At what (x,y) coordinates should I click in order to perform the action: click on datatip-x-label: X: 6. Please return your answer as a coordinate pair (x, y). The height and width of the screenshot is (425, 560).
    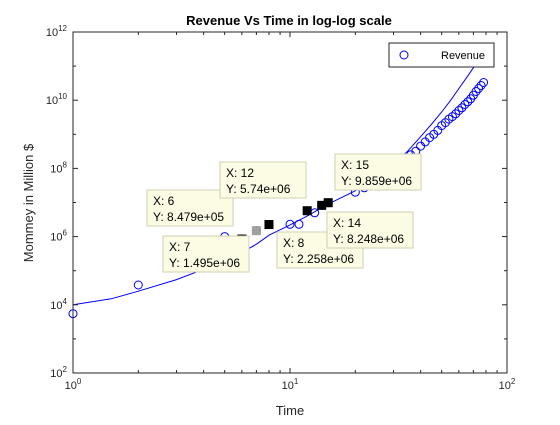
    Looking at the image, I should click on (164, 201).